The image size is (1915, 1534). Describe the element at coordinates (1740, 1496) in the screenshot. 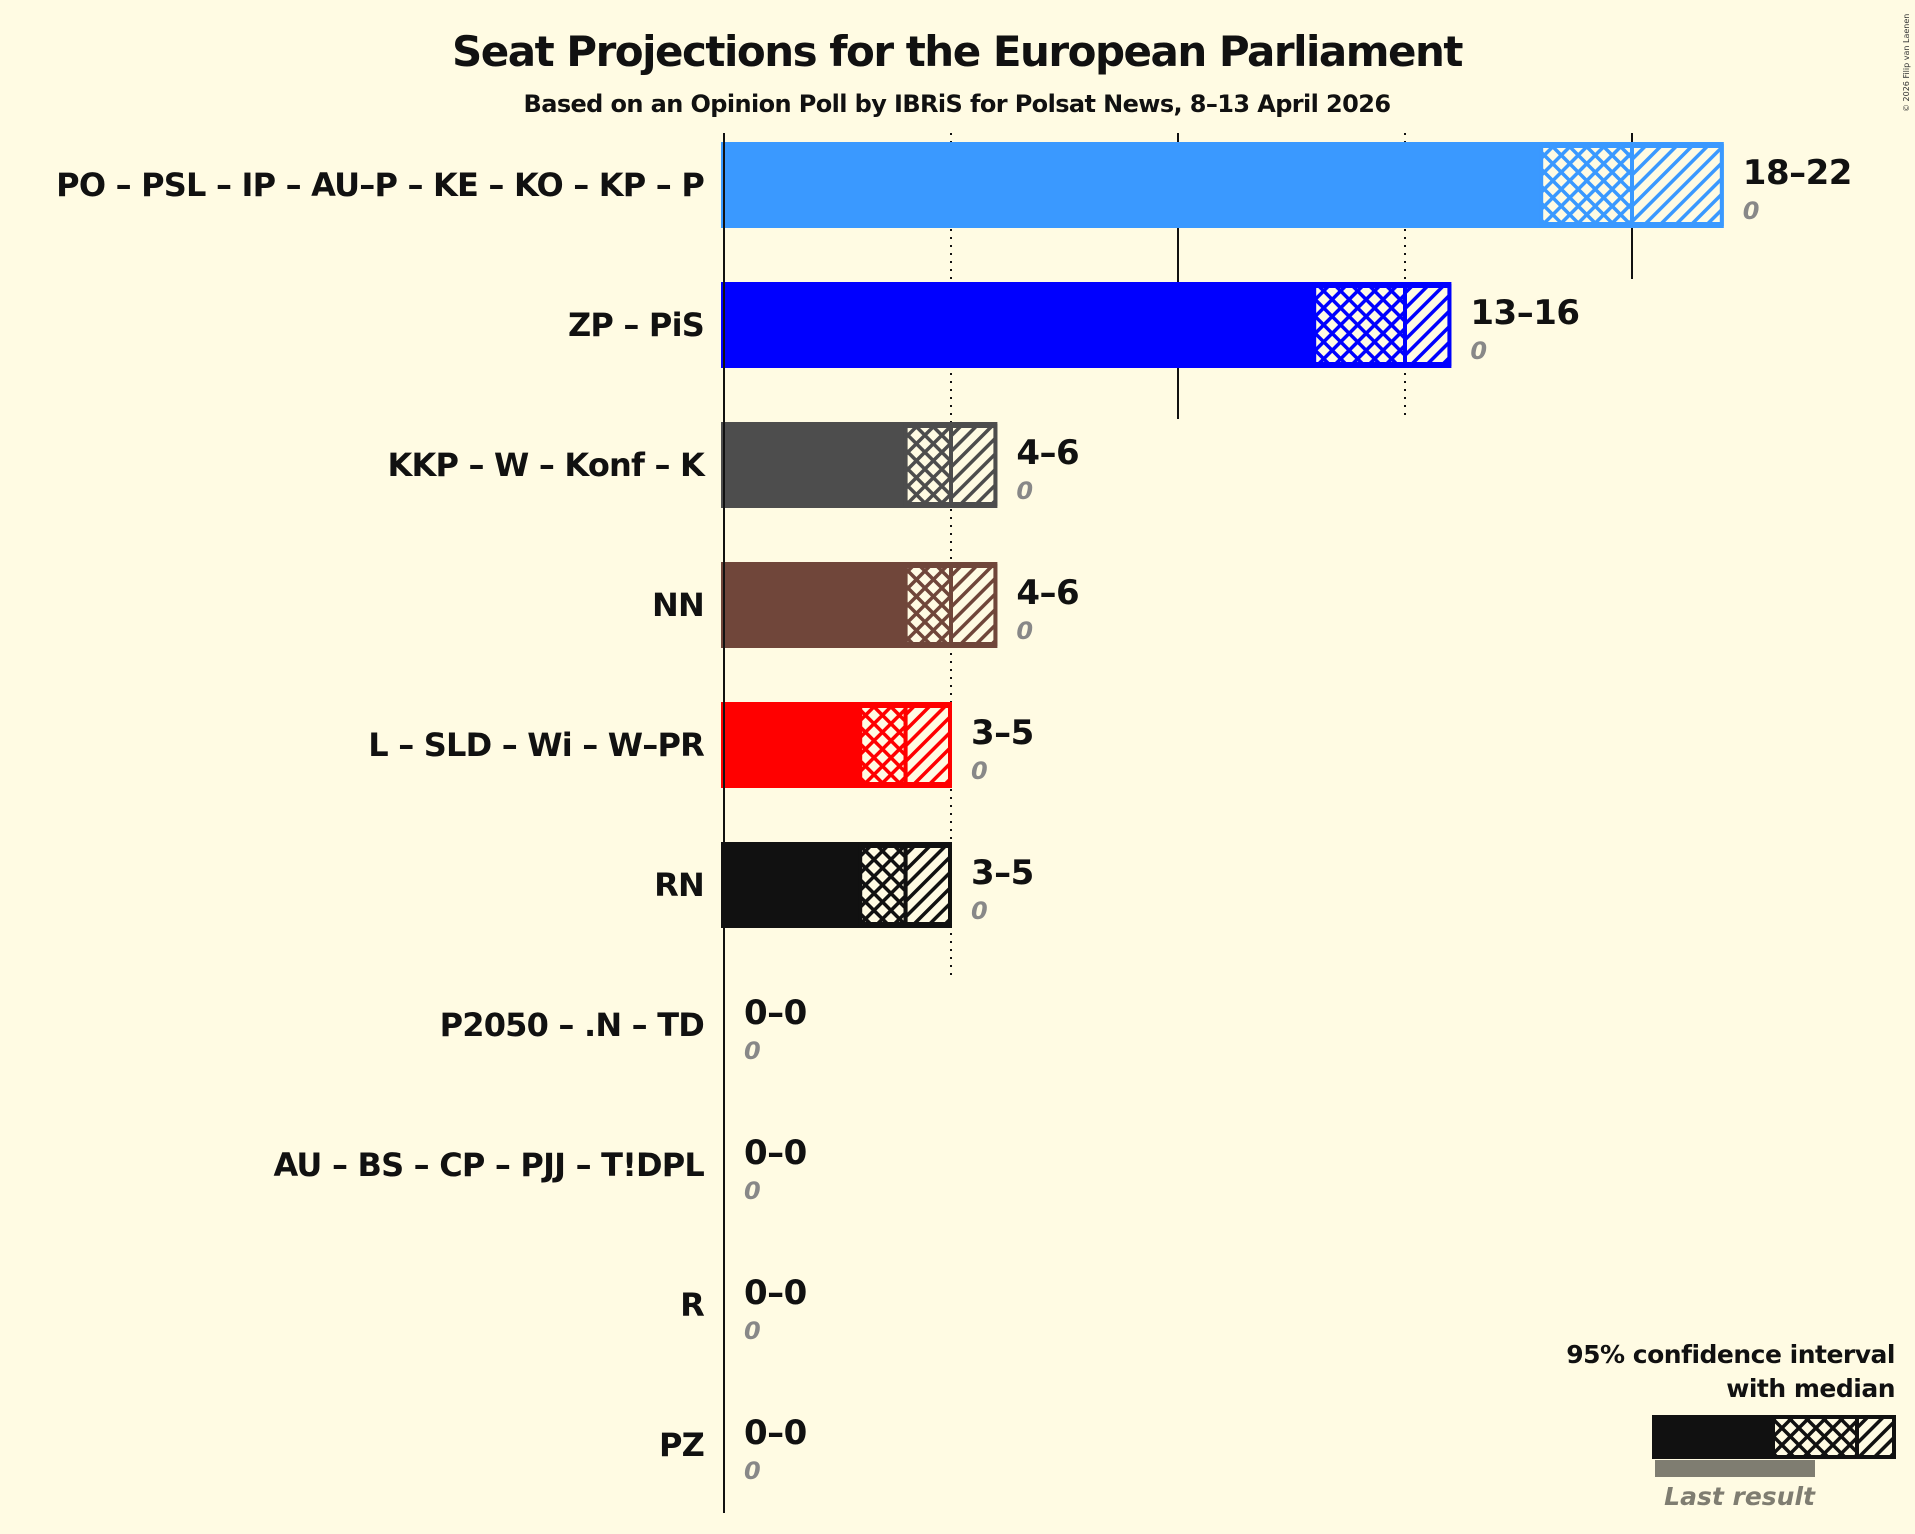

I see `legend-last-result-label: Last result` at that location.